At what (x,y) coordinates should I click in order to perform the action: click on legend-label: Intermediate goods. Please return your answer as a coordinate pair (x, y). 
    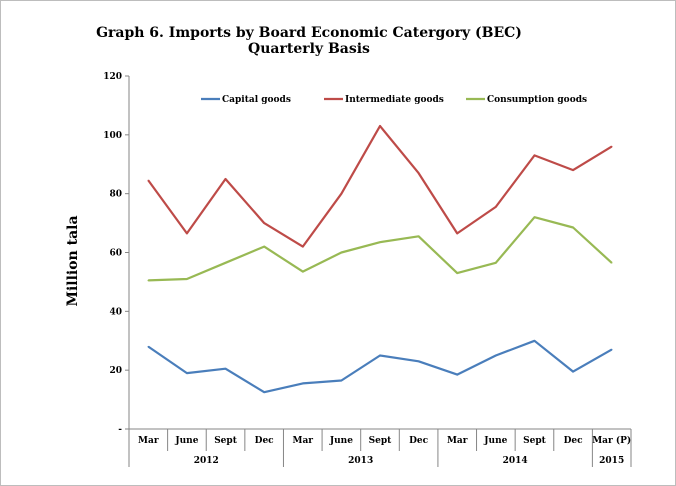
    Looking at the image, I should click on (394, 100).